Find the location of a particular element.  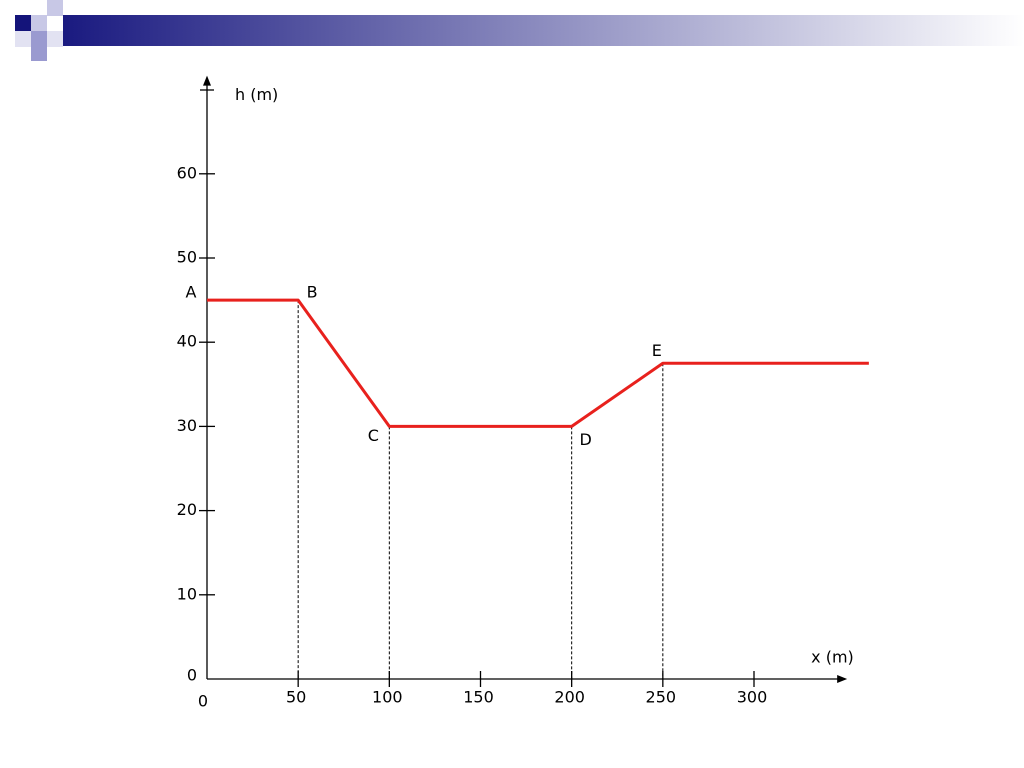

y-tick-label: 40 is located at coordinates (187, 341).